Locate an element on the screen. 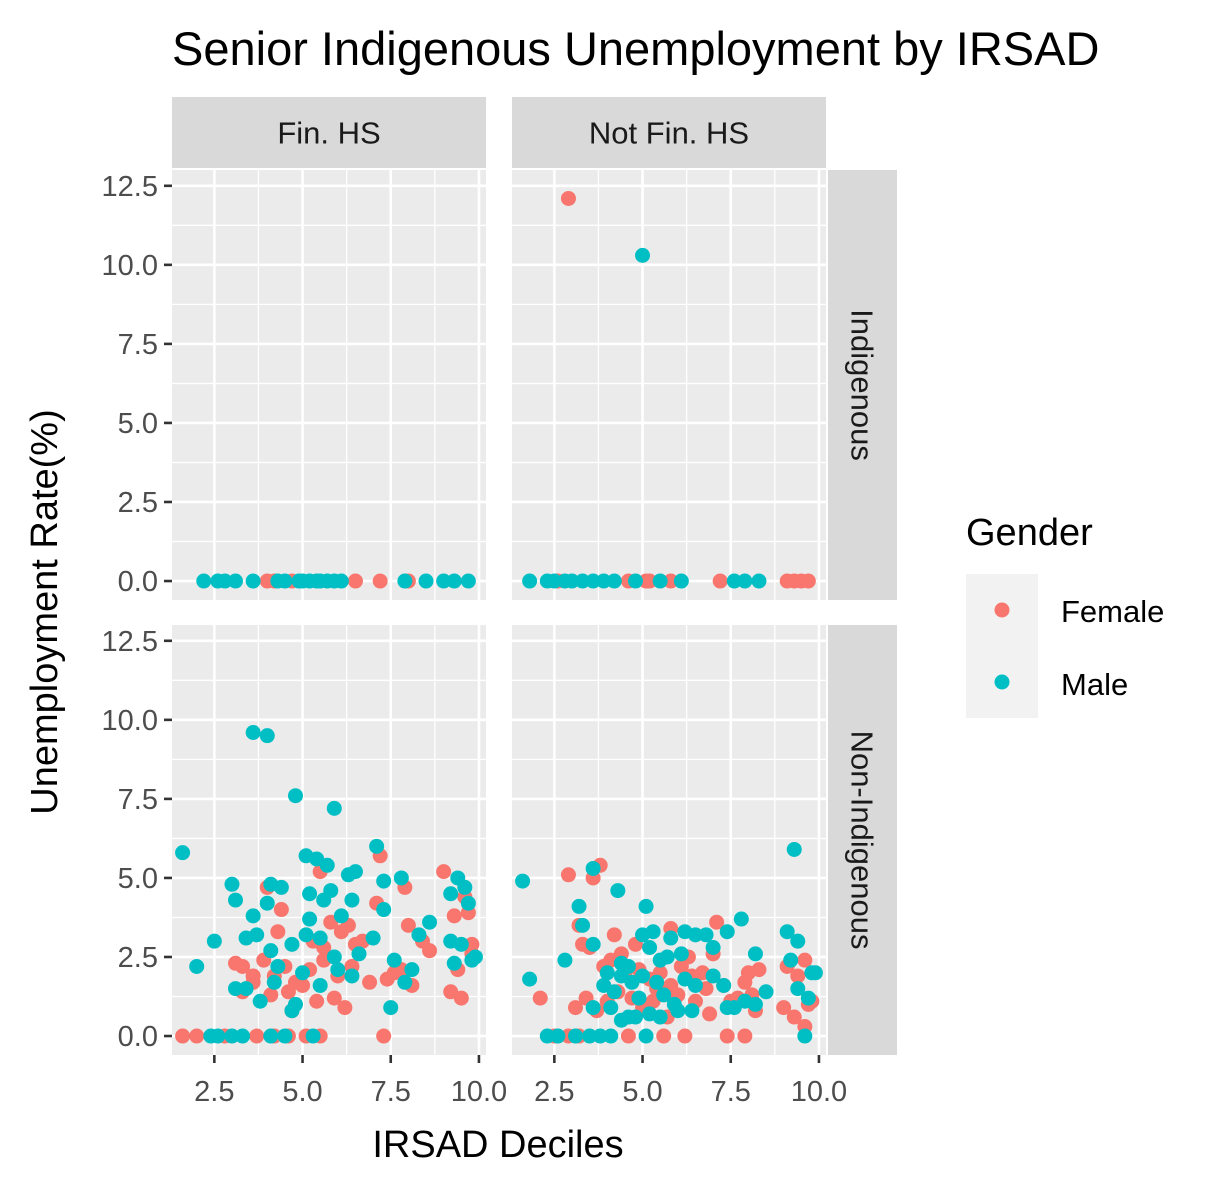 The image size is (1228, 1190). legend: Gender Female Male is located at coordinates (1065, 615).